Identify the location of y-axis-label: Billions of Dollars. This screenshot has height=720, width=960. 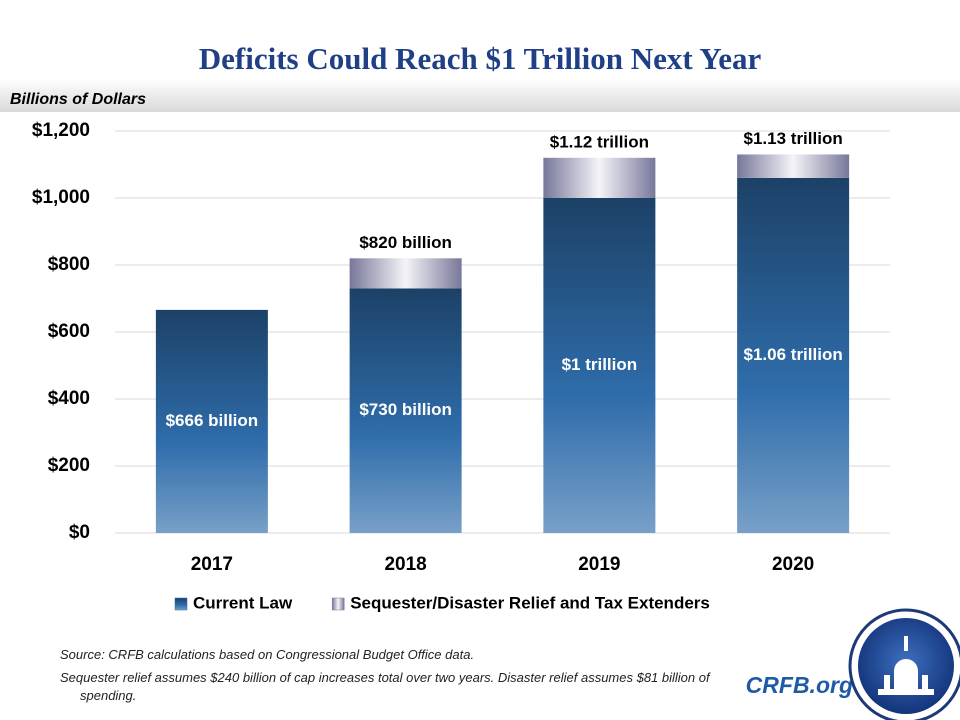
(78, 99).